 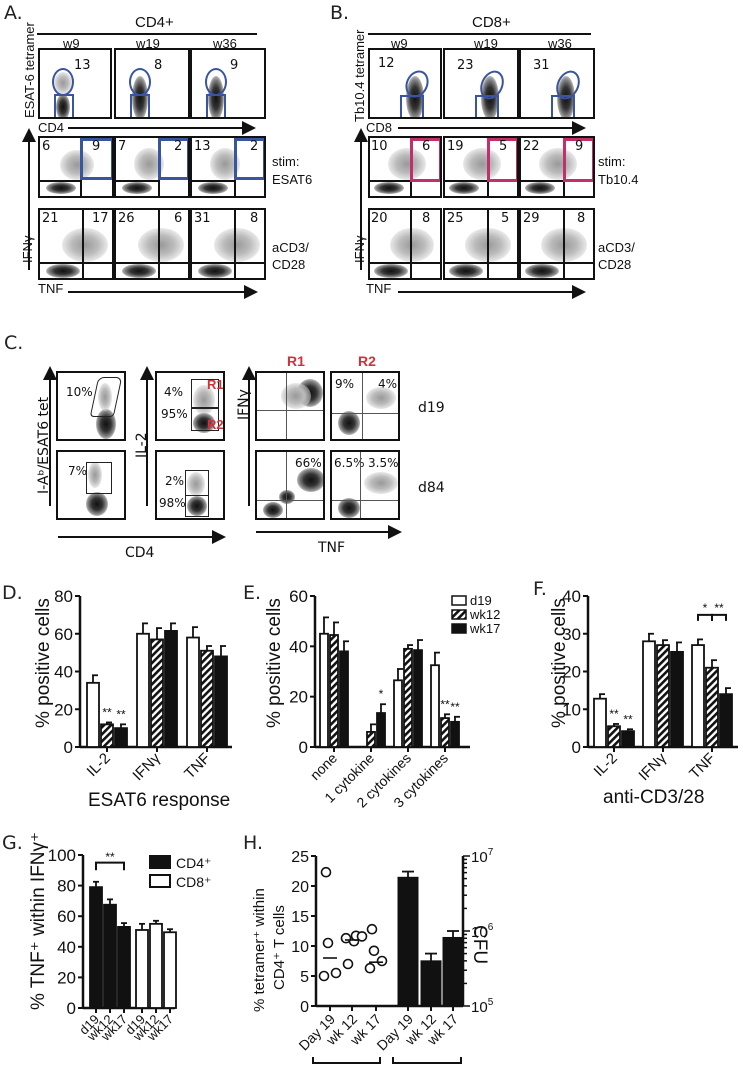 What do you see at coordinates (323, 766) in the screenshot?
I see `svg-text: none` at bounding box center [323, 766].